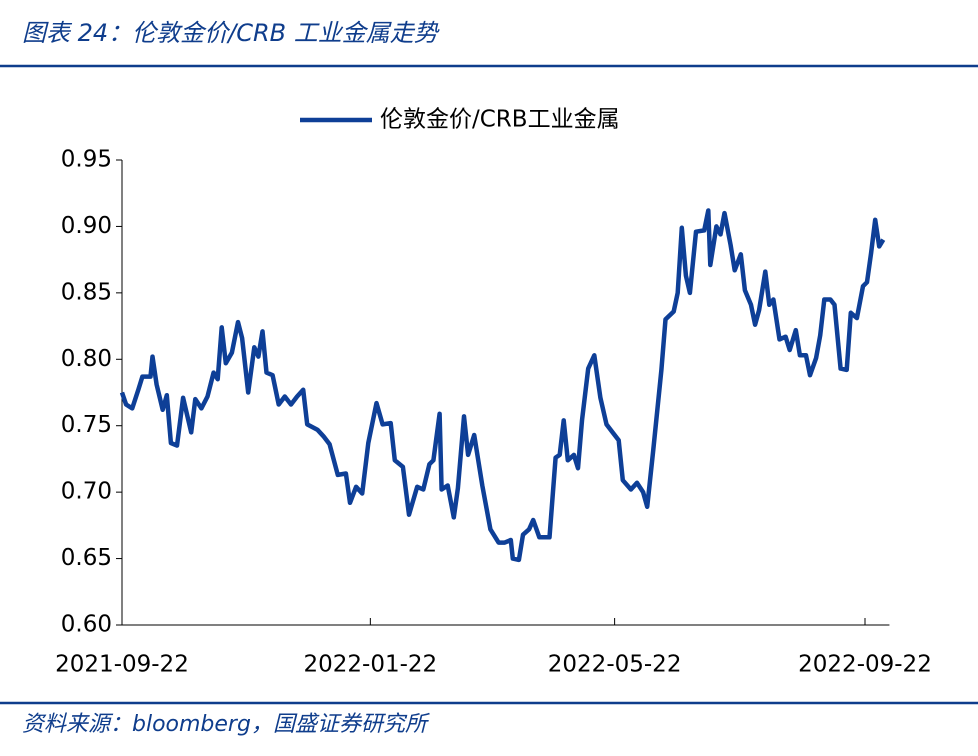 The image size is (978, 756). I want to click on y-tick-label: 0.80, so click(86, 359).